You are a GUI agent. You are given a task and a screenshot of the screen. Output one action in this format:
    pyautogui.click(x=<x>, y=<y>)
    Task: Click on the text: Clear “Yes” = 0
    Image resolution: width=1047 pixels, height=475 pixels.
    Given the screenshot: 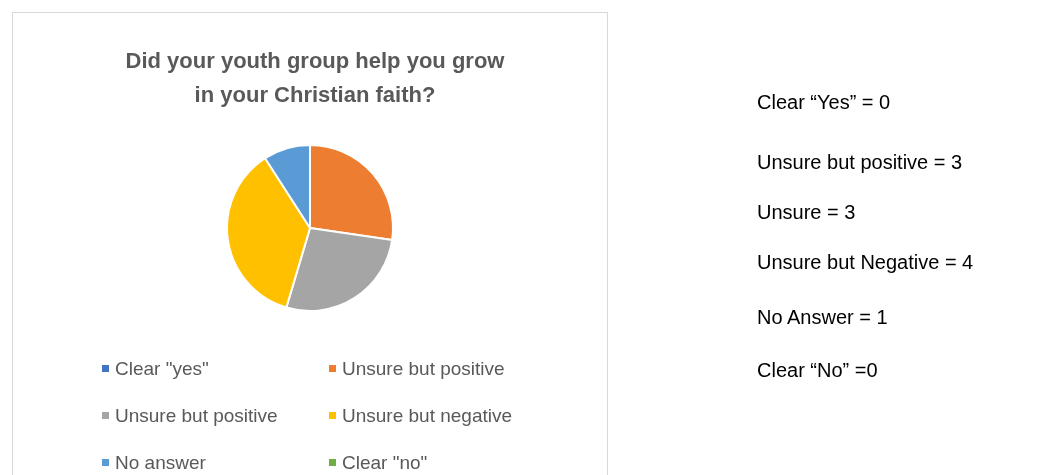 What is the action you would take?
    pyautogui.click(x=824, y=102)
    